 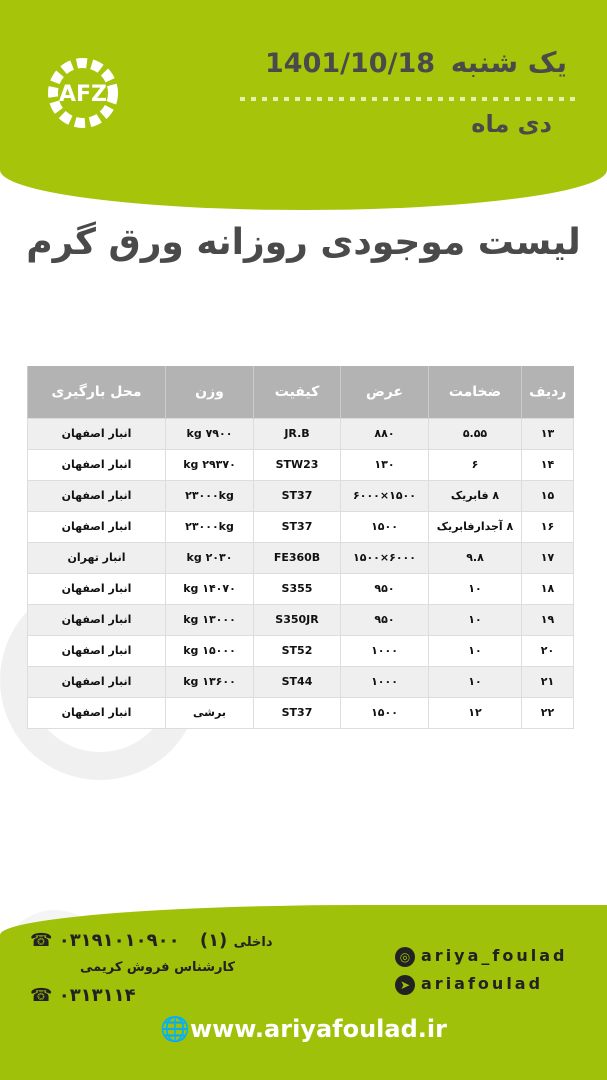 I want to click on instagram-icon: ◎, so click(x=405, y=956).